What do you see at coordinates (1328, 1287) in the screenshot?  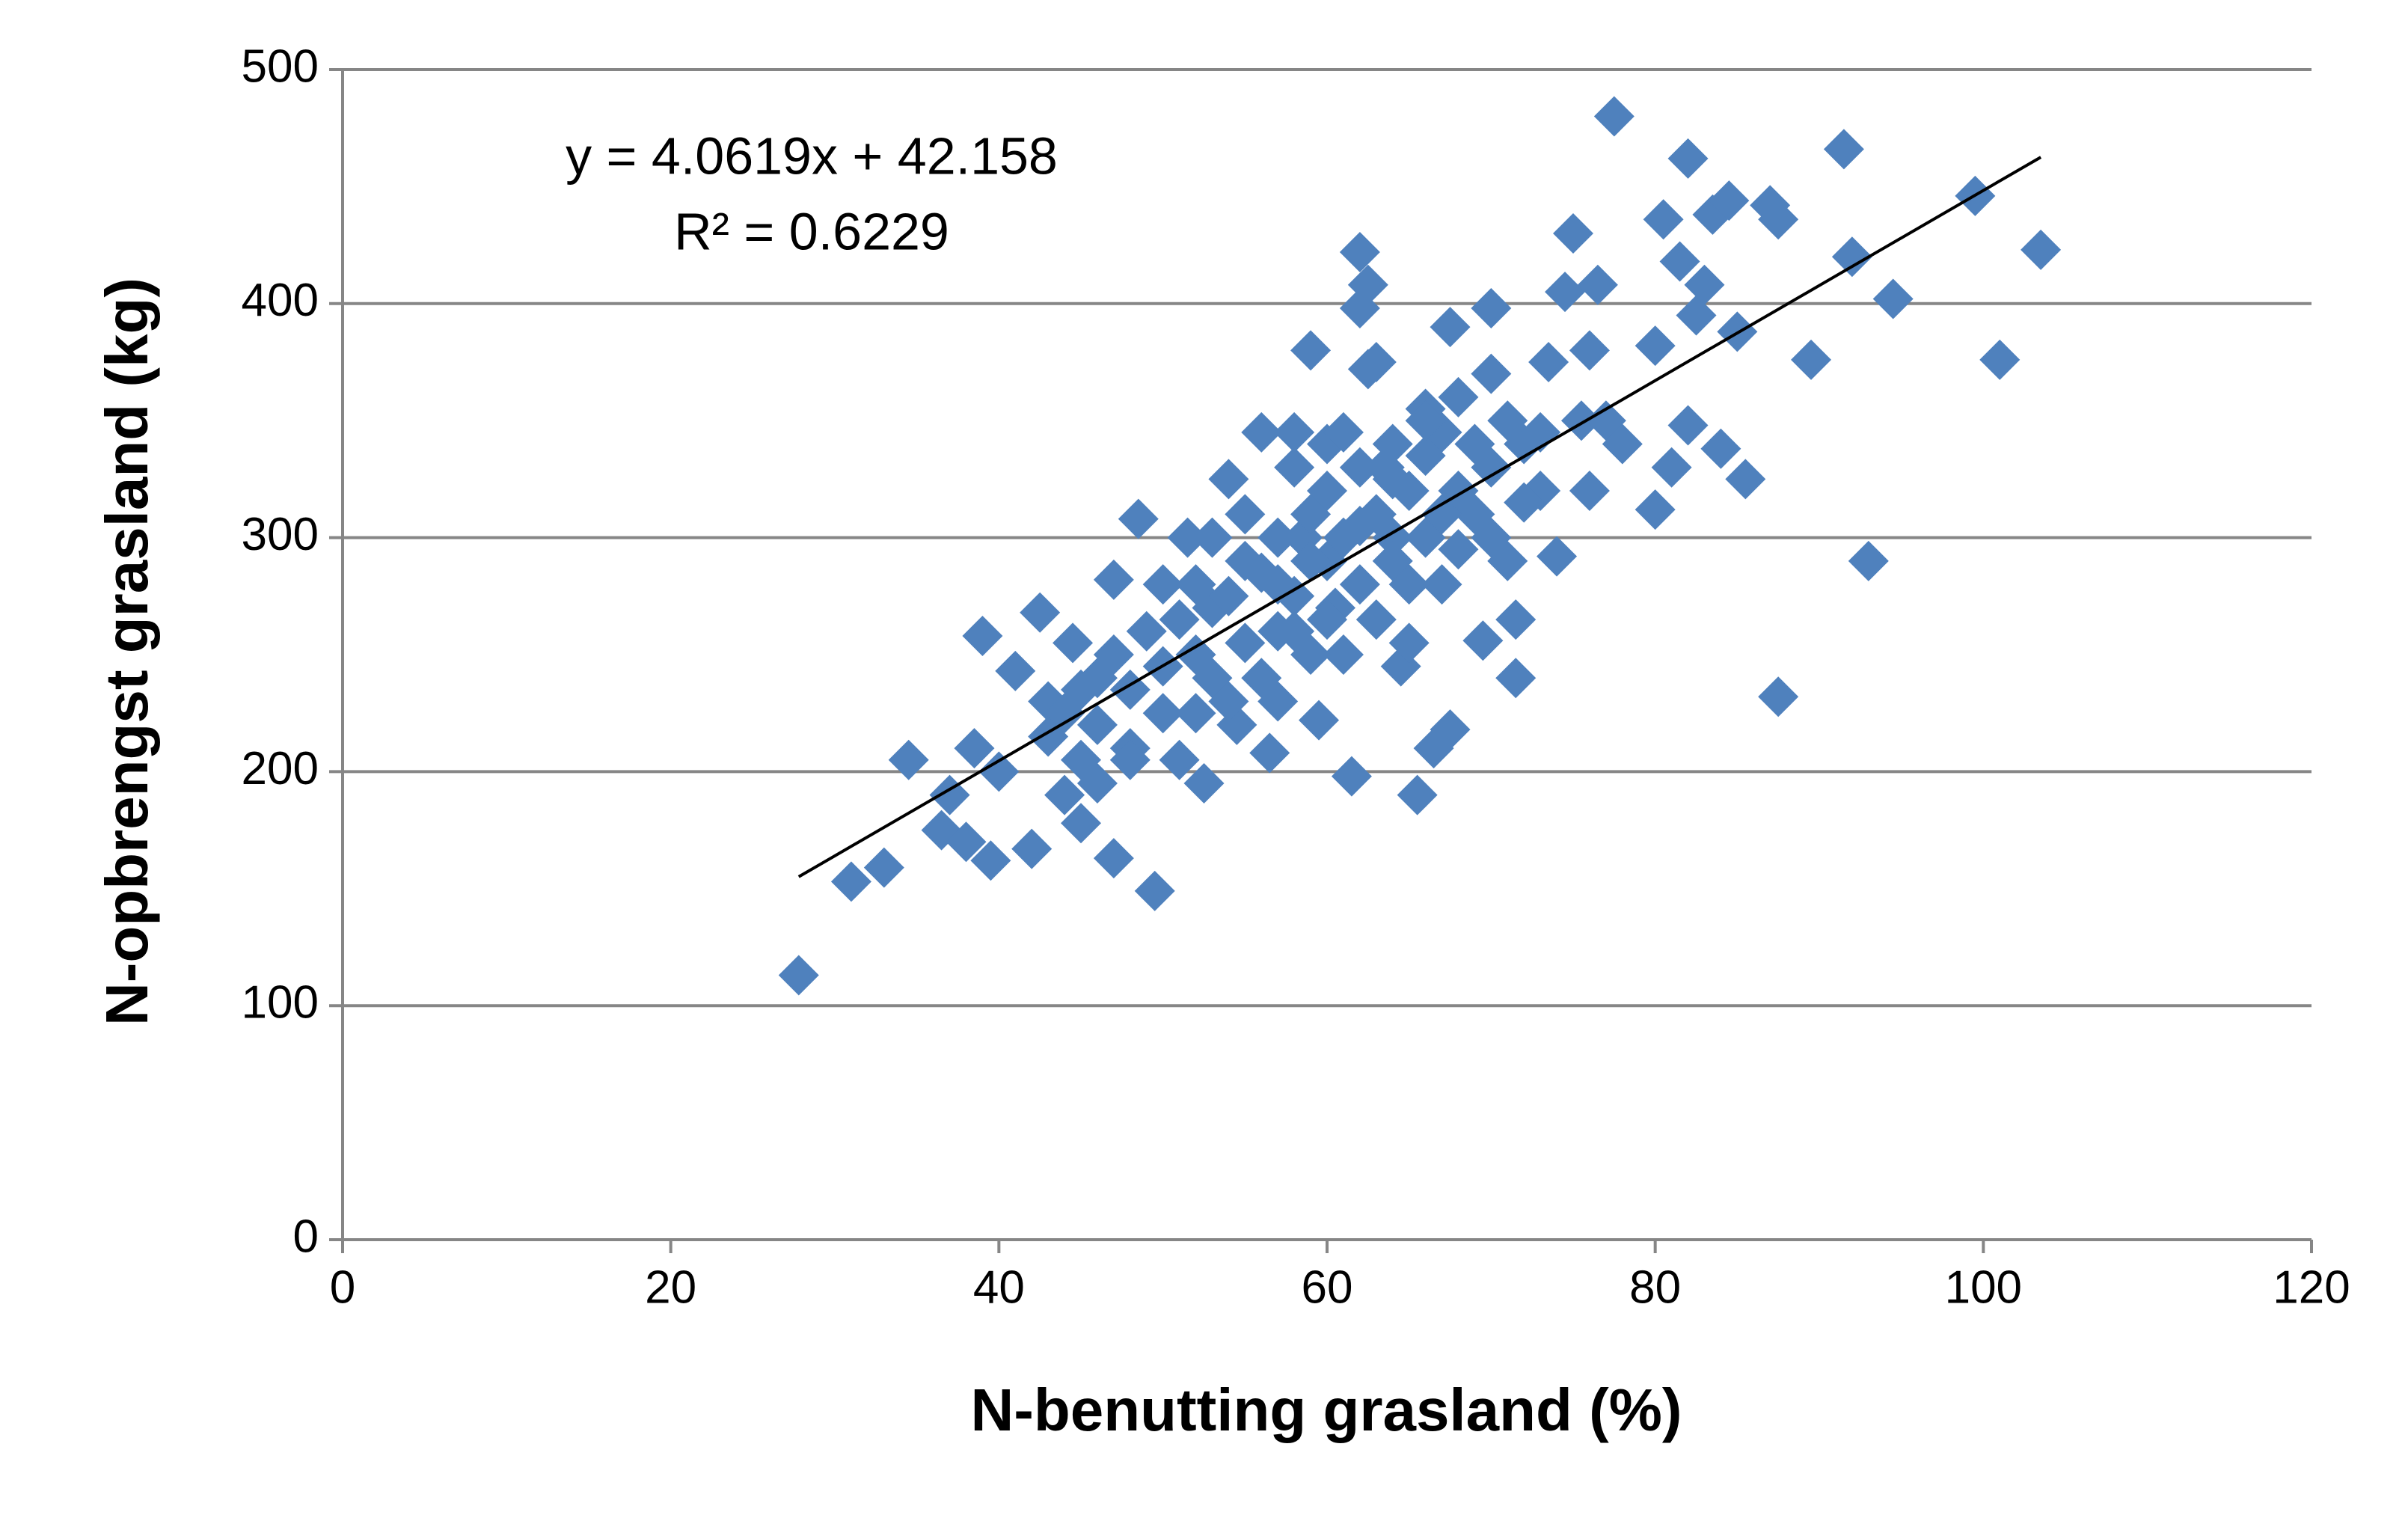 I see `x-tick-label: 60` at bounding box center [1328, 1287].